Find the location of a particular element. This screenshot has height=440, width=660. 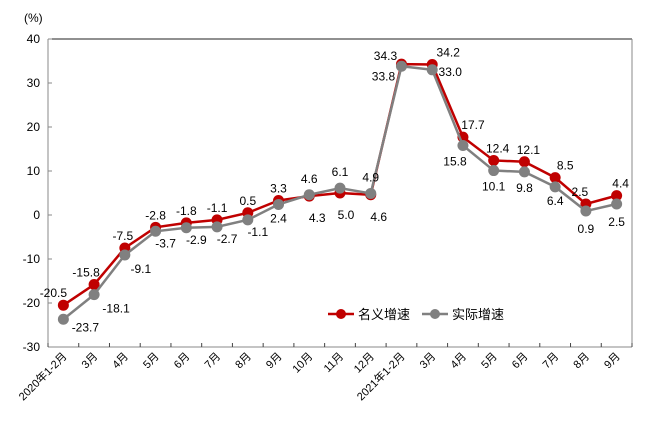

real-data-label: 2.4 is located at coordinates (278, 218).